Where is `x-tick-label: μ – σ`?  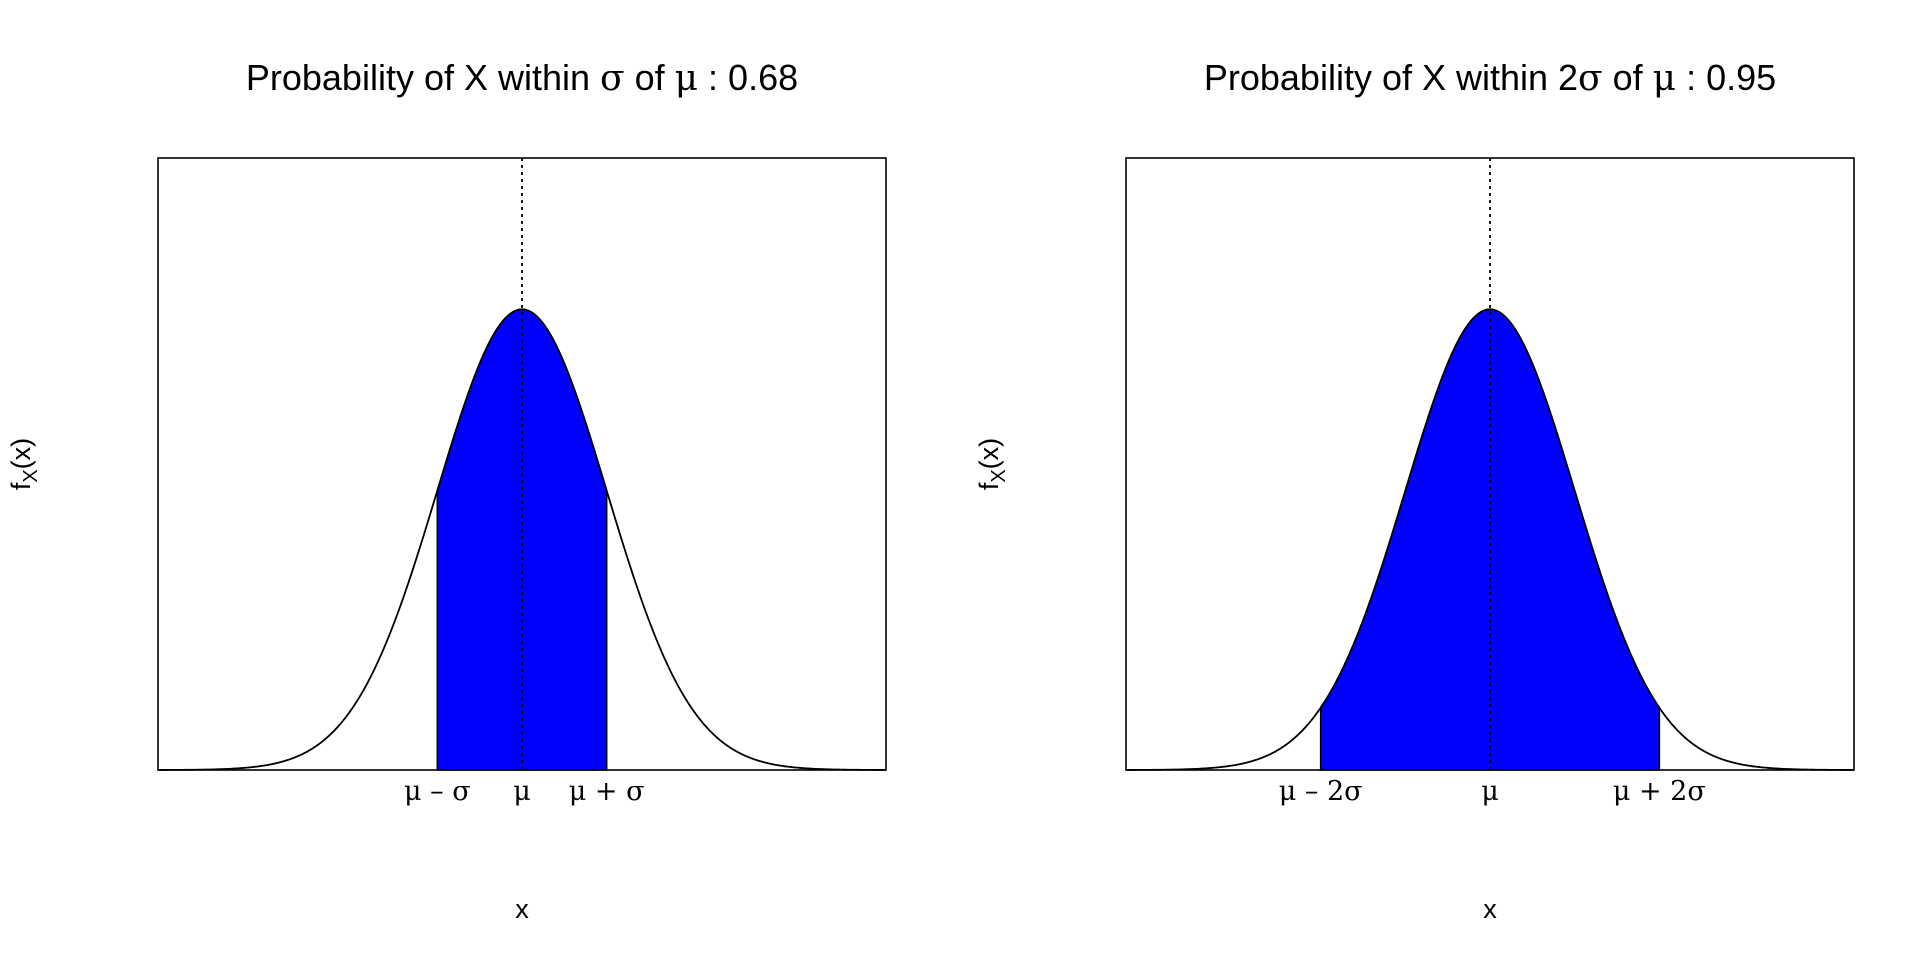 x-tick-label: μ – σ is located at coordinates (437, 791).